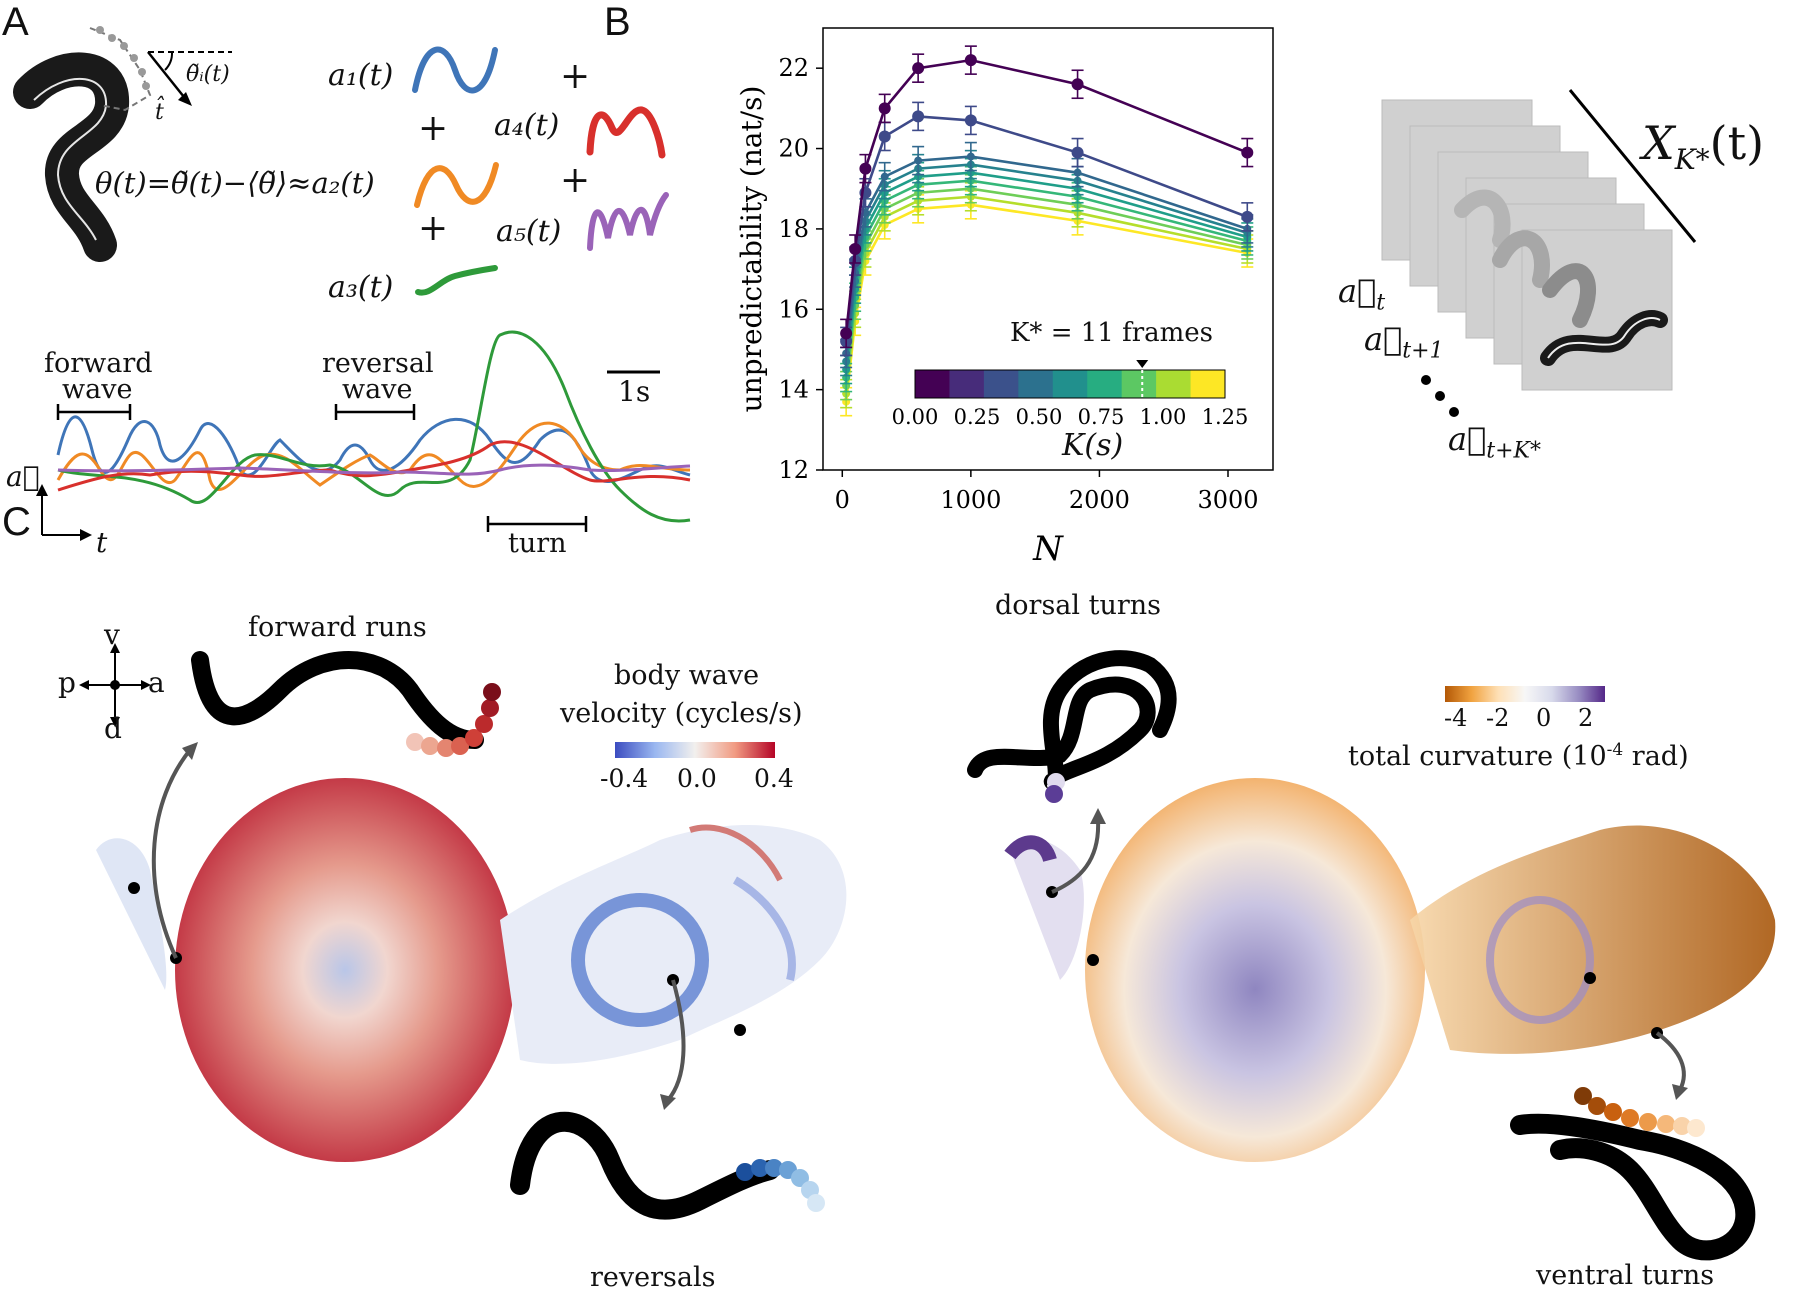 The width and height of the screenshot is (1796, 1295). Describe the element at coordinates (793, 390) in the screenshot. I see `y-tick-label: 14` at that location.